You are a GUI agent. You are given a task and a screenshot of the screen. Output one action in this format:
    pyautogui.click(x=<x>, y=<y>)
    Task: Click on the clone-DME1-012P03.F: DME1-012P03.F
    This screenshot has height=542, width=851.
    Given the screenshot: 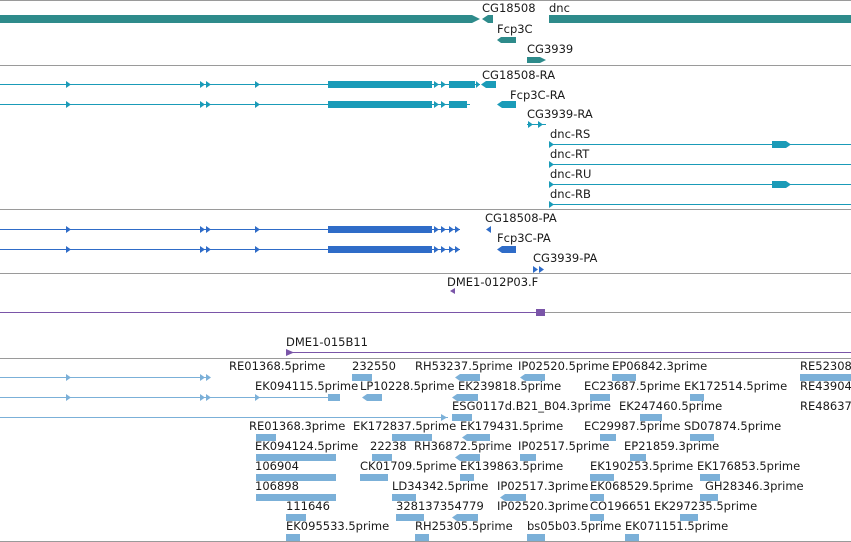 What is the action you would take?
    pyautogui.click(x=492, y=284)
    